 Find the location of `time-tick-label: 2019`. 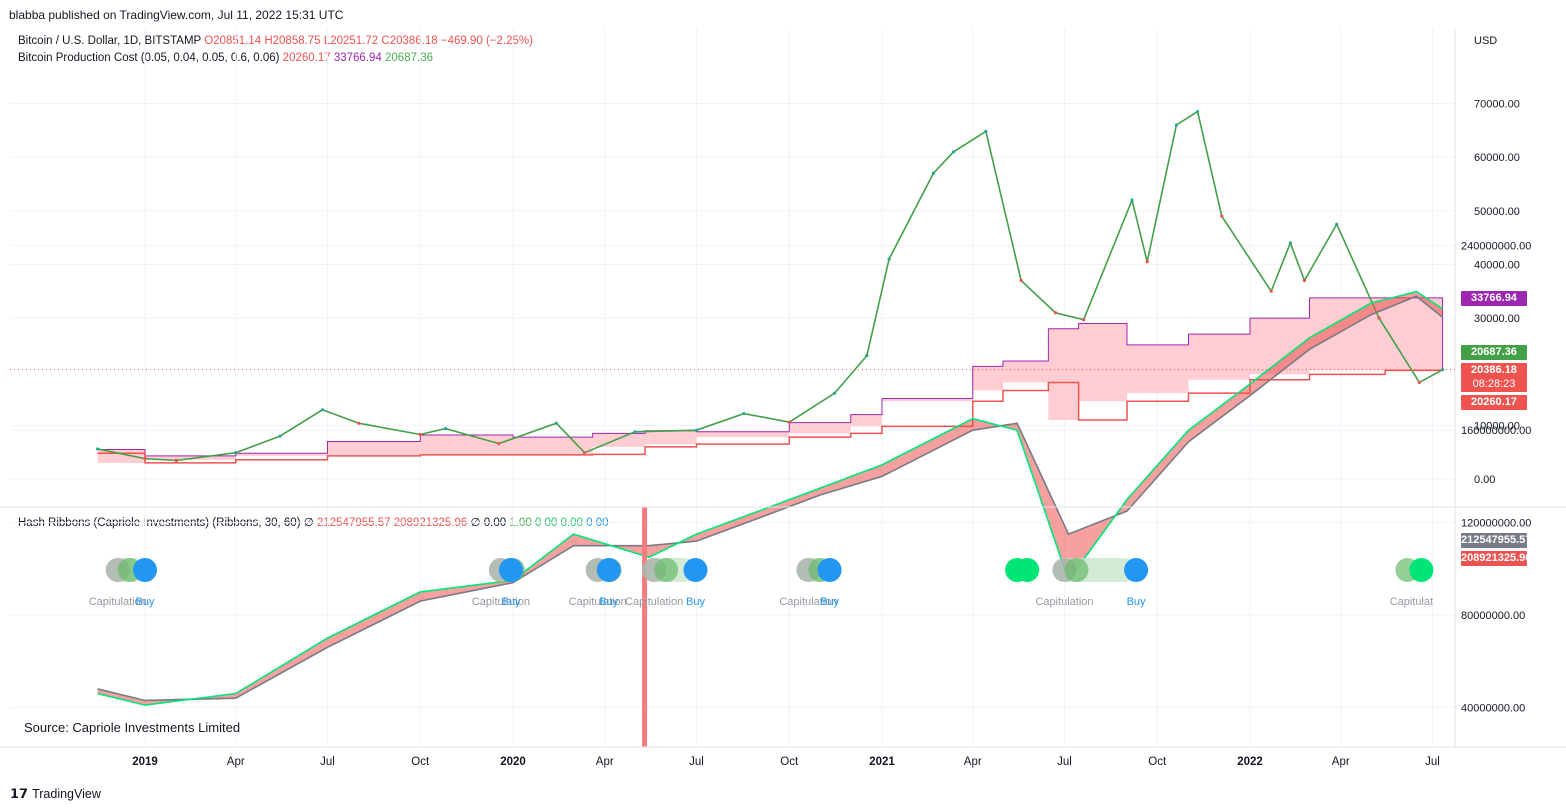

time-tick-label: 2019 is located at coordinates (145, 762).